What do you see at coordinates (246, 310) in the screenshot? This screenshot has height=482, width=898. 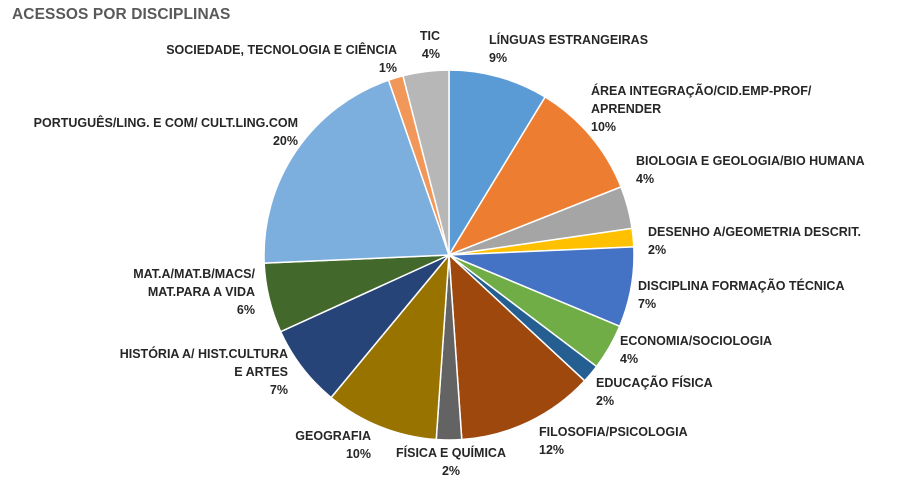 I see `slice-percent: 6%` at bounding box center [246, 310].